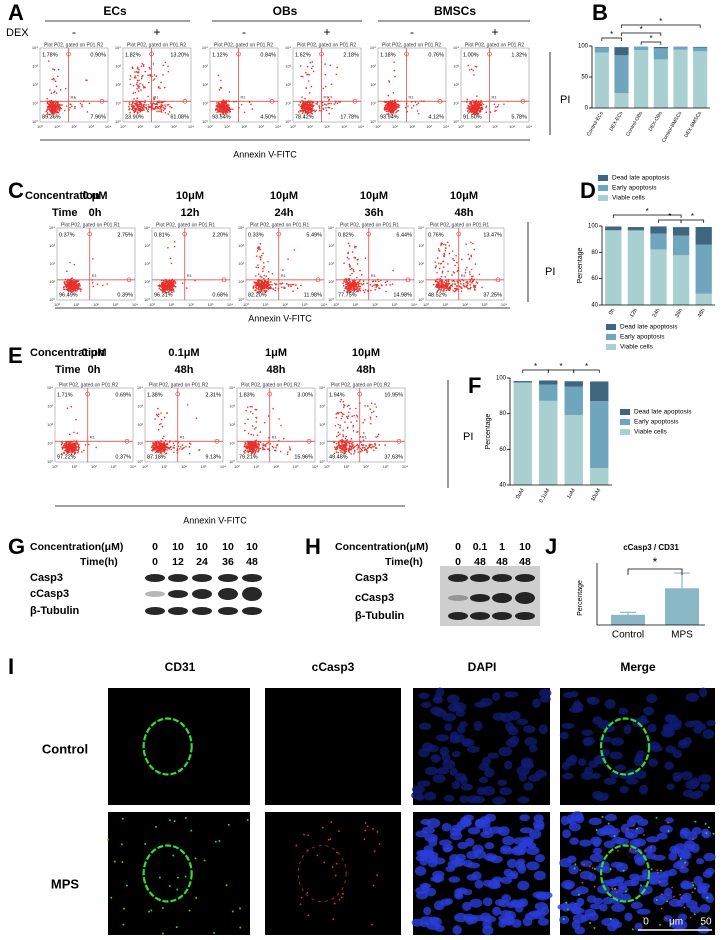 This screenshot has height=940, width=725. Describe the element at coordinates (628, 635) in the screenshot. I see `x-tick-label: Control` at that location.